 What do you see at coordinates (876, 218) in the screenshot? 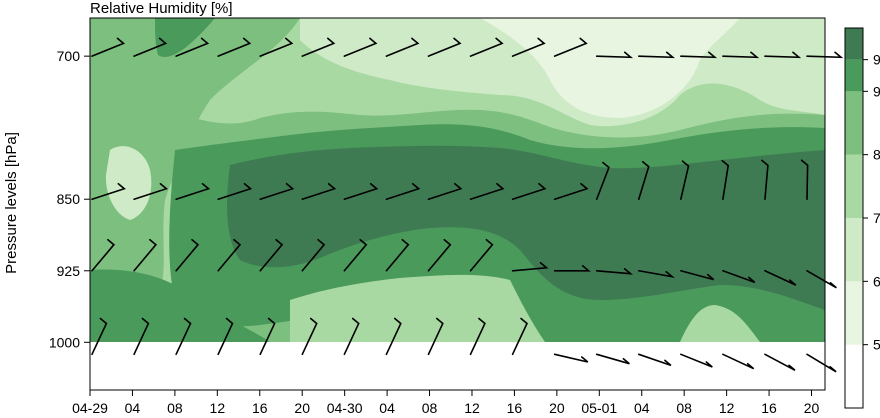
I see `colorbar-tick-label: 70` at bounding box center [876, 218].